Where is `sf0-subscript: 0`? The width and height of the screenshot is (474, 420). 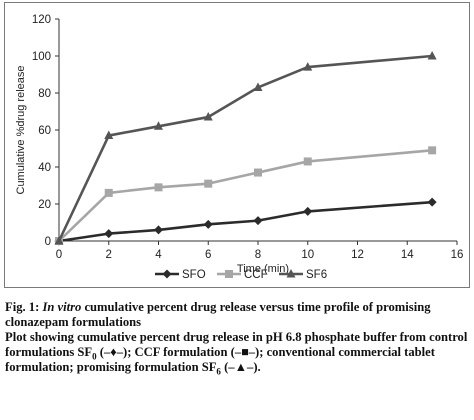
sf0-subscript: 0 is located at coordinates (94, 356).